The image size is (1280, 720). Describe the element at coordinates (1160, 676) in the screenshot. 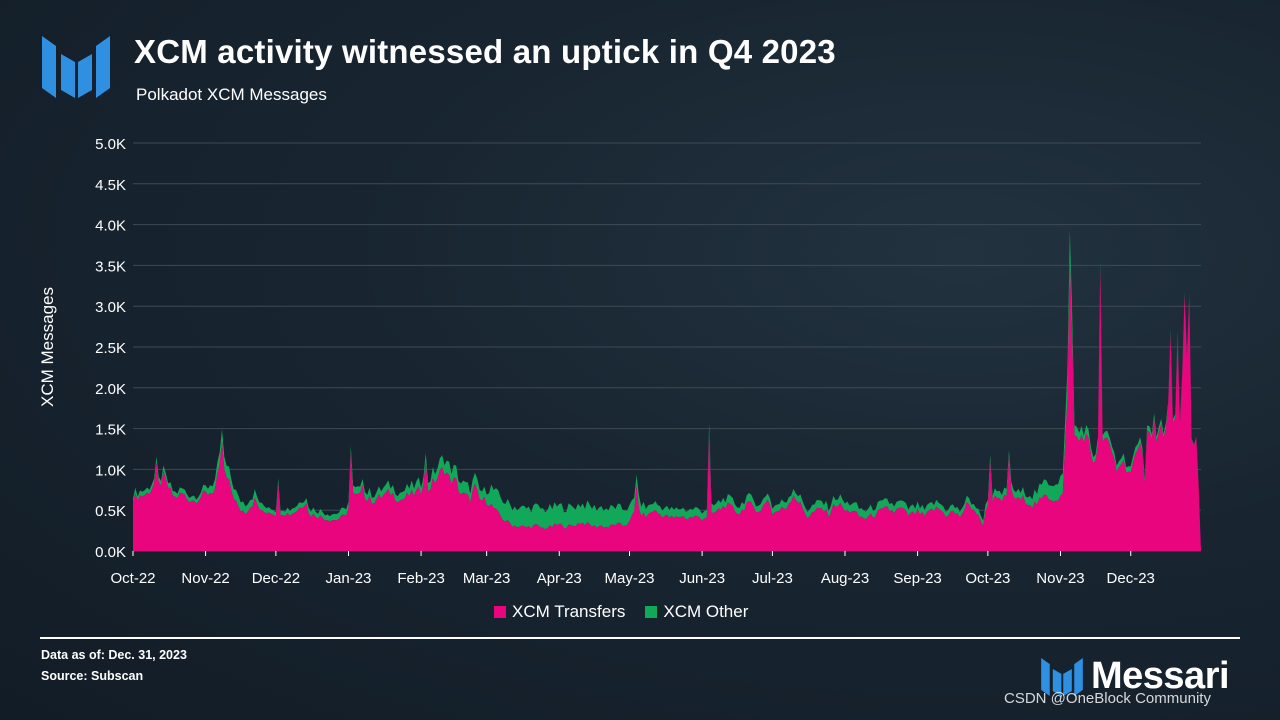

I see `brand-name: Messari` at that location.